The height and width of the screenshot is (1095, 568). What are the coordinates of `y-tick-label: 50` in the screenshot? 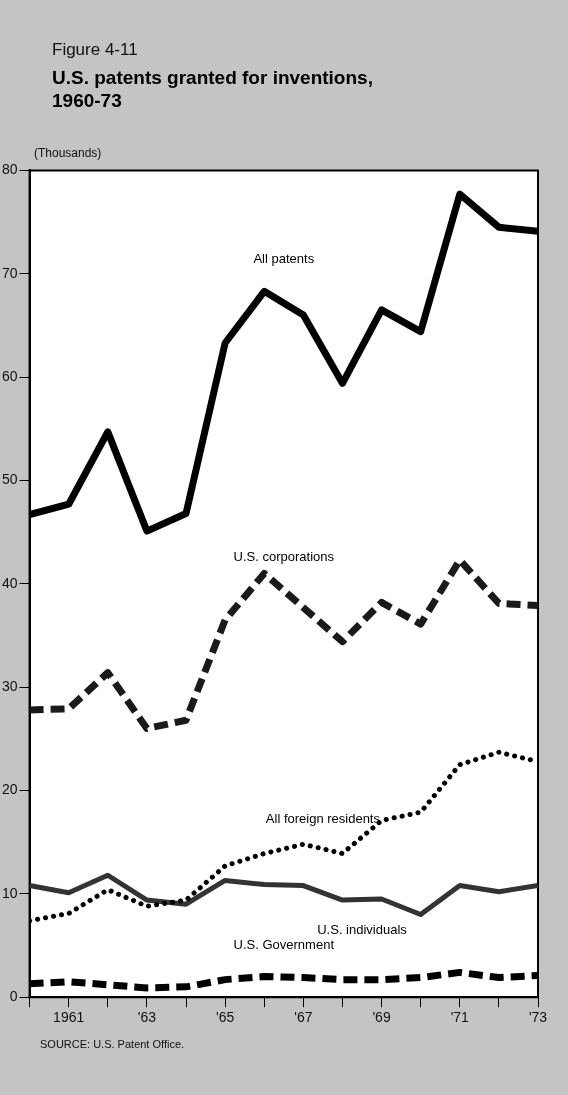 It's located at (9, 479).